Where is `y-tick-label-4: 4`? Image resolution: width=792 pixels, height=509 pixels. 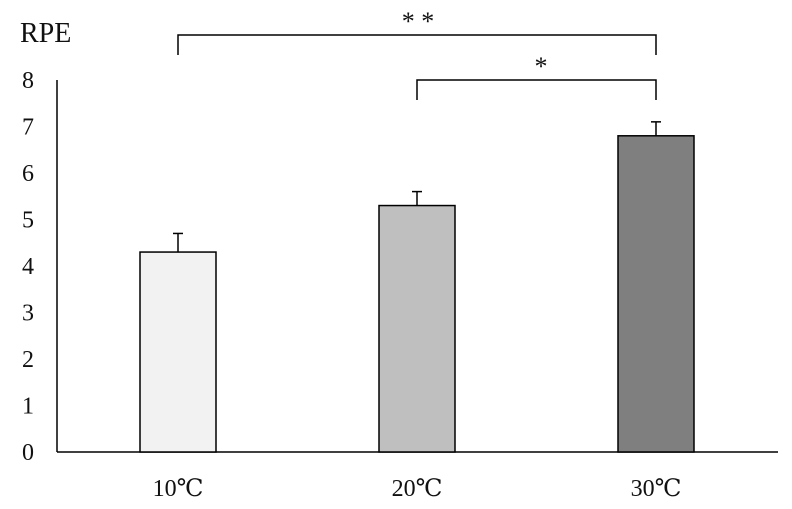 y-tick-label-4: 4 is located at coordinates (28, 267).